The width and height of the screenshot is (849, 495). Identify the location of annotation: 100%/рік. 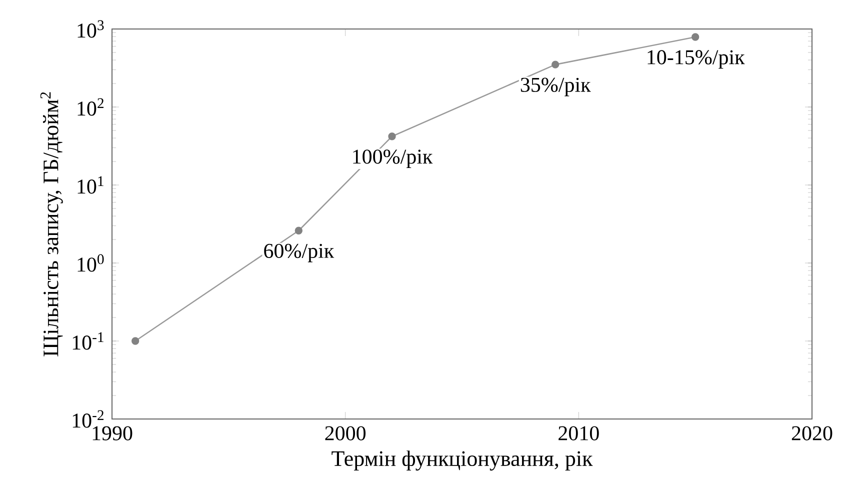
(393, 159).